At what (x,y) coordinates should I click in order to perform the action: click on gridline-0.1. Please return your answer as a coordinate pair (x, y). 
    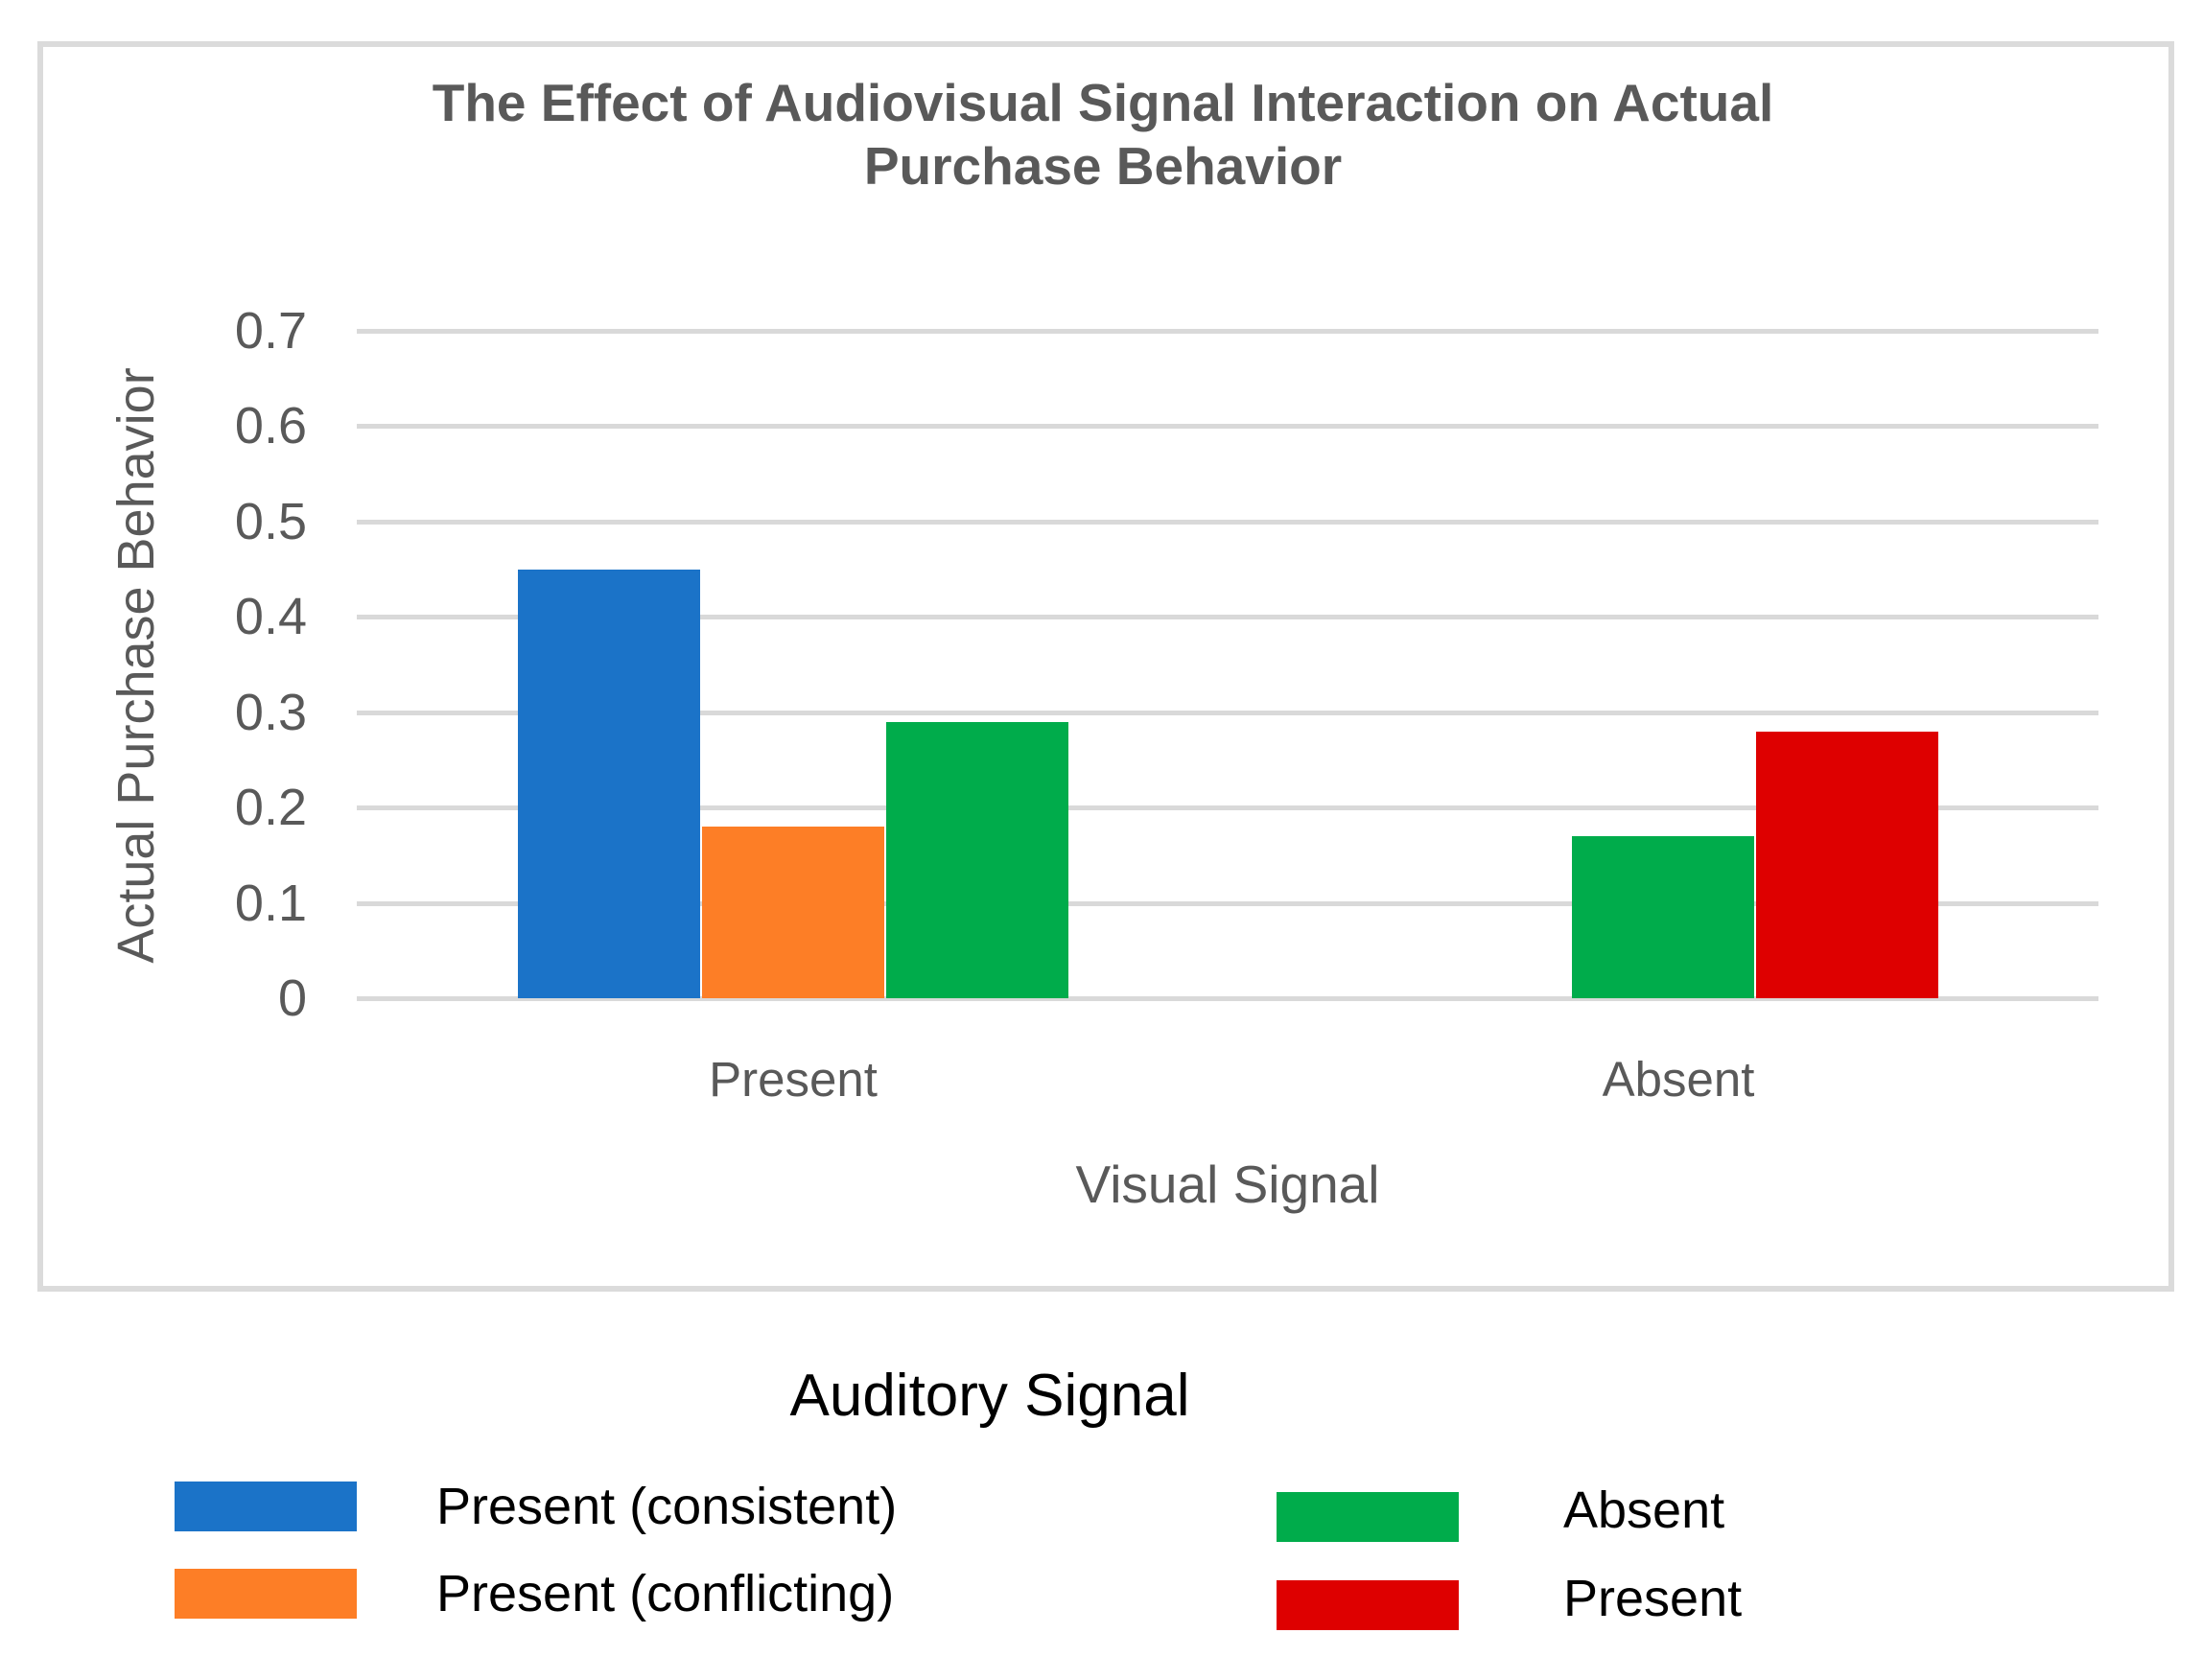
    Looking at the image, I should click on (1227, 903).